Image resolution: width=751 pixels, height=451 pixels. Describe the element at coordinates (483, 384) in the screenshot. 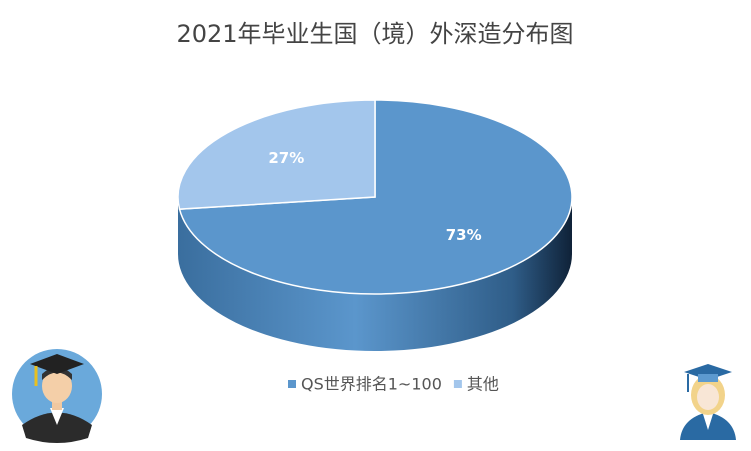

I see `legend-label: 其他` at that location.